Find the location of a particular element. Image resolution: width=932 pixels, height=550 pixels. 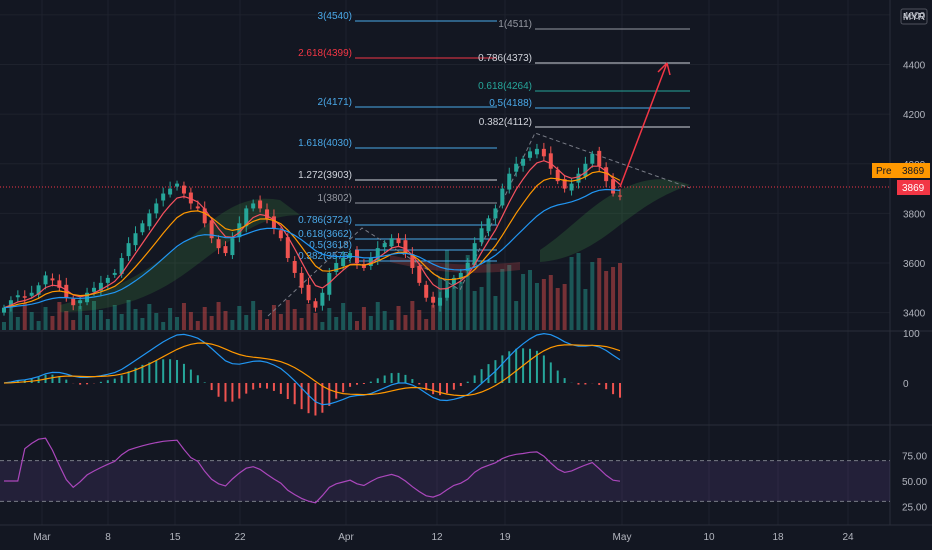

fib-level-label: 0.382(3575) is located at coordinates (325, 256).